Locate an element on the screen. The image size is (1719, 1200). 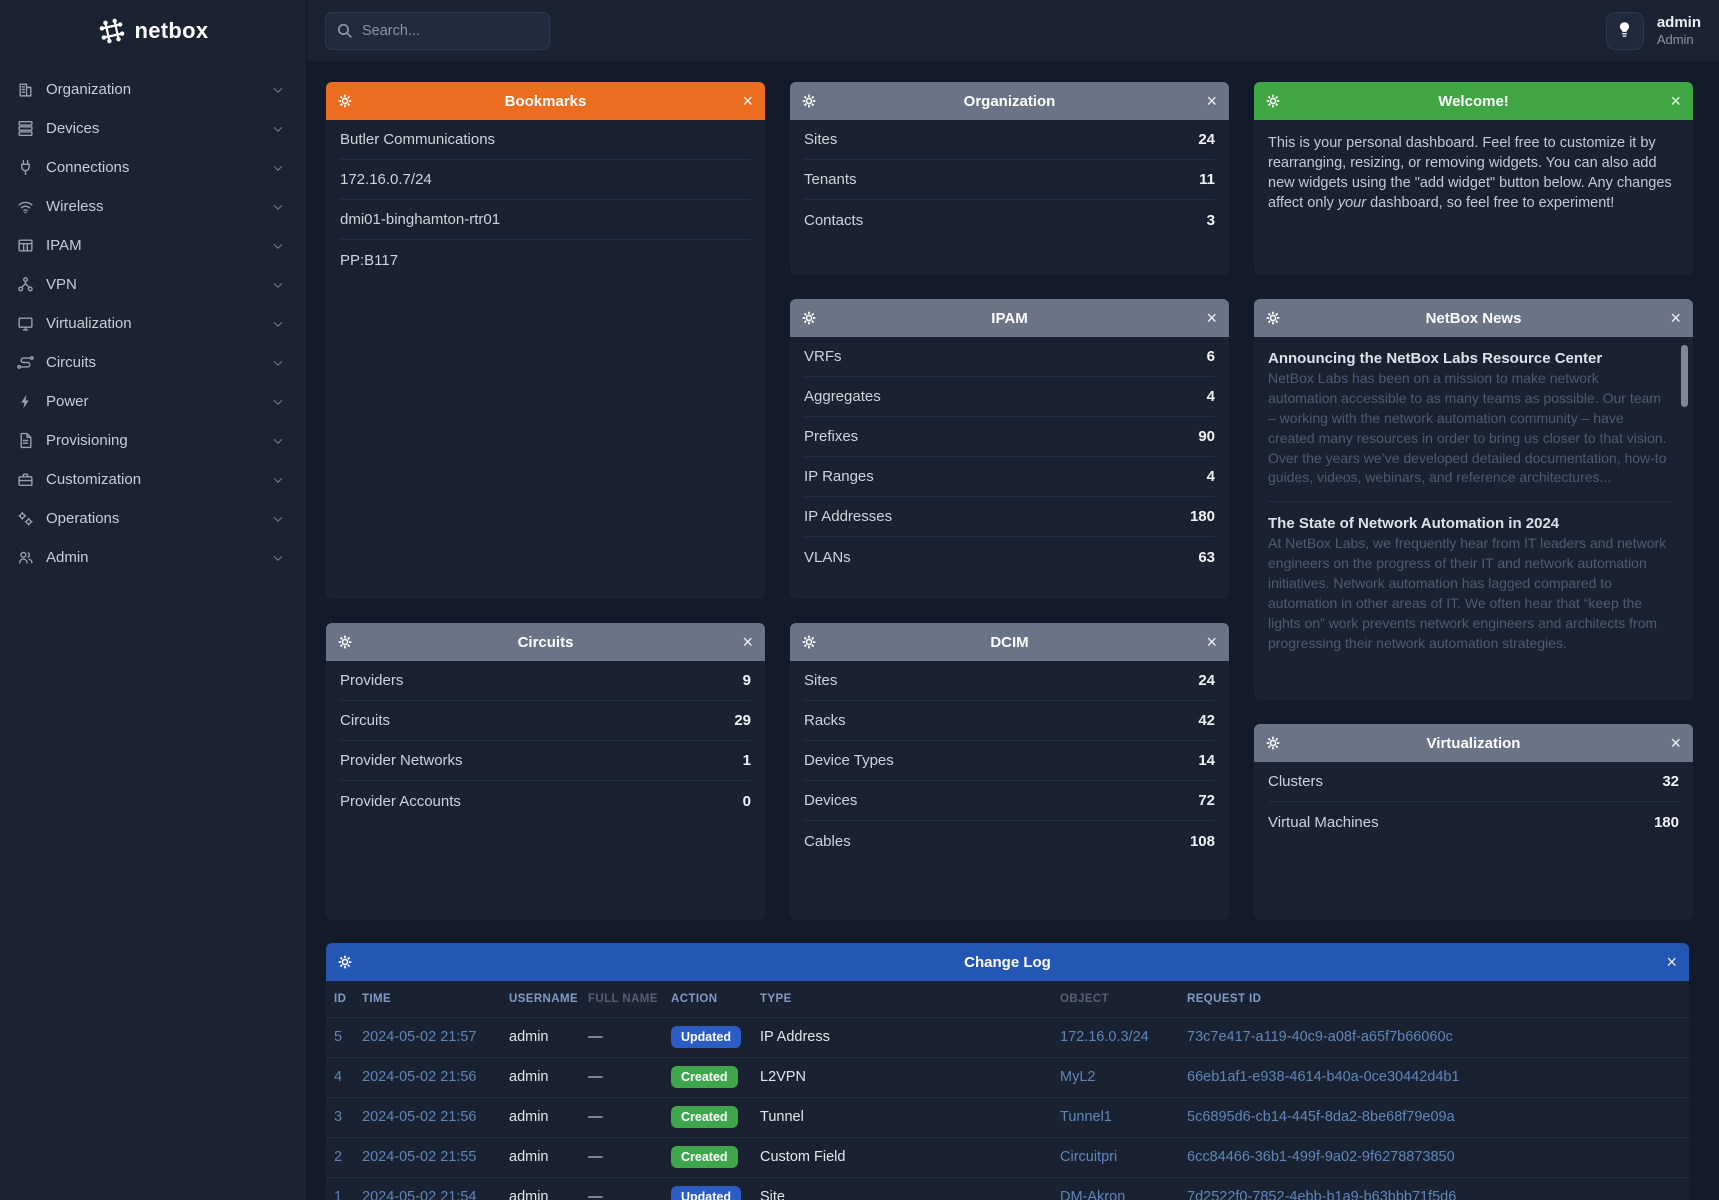
sidebar-item-devices: Devices is located at coordinates (153, 128).